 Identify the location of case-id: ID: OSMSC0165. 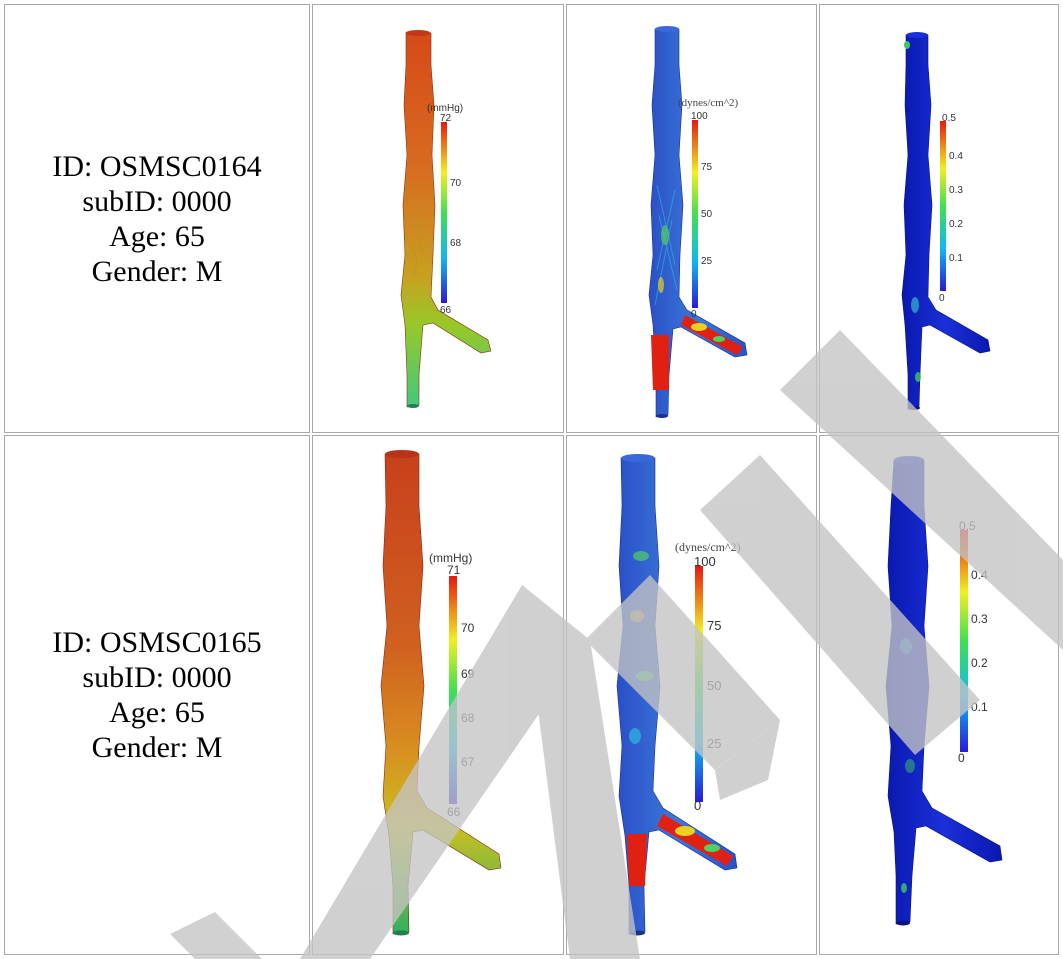
(157, 642).